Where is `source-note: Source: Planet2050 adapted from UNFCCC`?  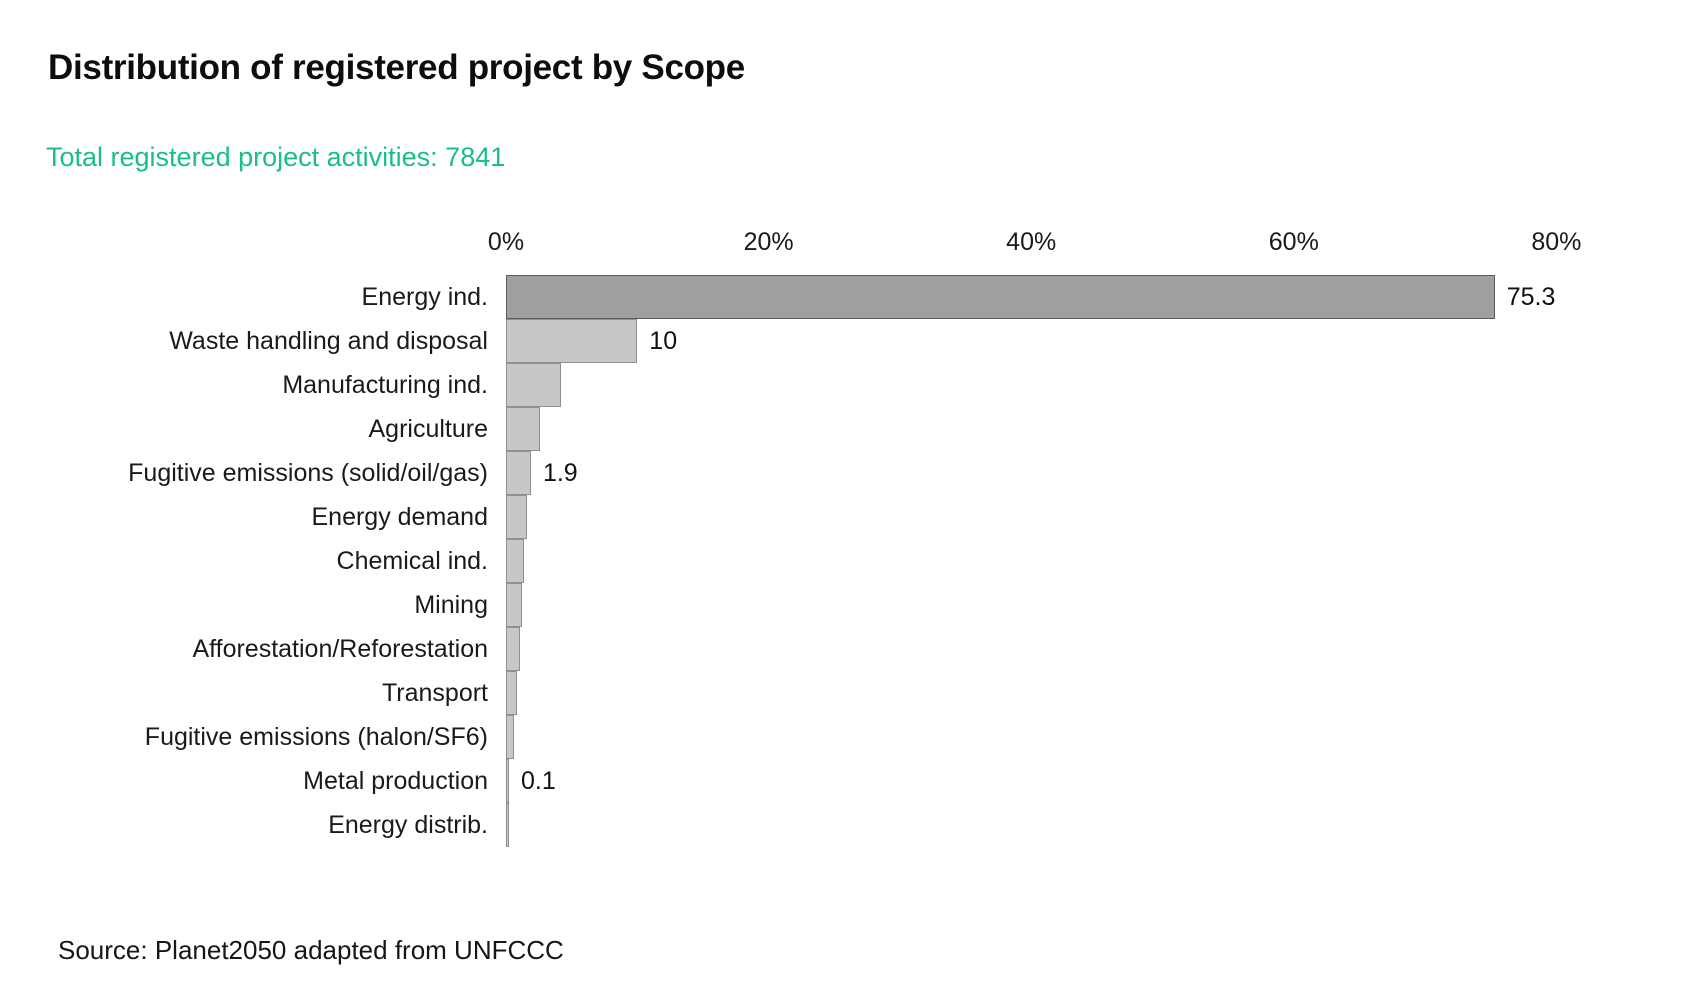
source-note: Source: Planet2050 adapted from UNFCCC is located at coordinates (311, 950).